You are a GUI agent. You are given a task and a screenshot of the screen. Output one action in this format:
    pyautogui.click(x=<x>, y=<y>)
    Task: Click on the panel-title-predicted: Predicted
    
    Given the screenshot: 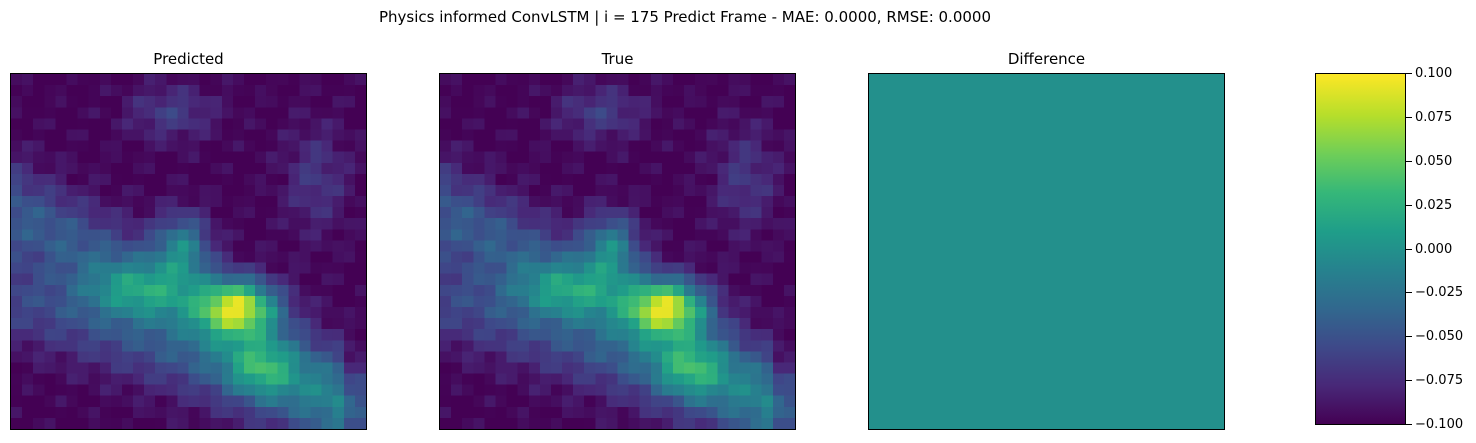 What is the action you would take?
    pyautogui.click(x=188, y=59)
    